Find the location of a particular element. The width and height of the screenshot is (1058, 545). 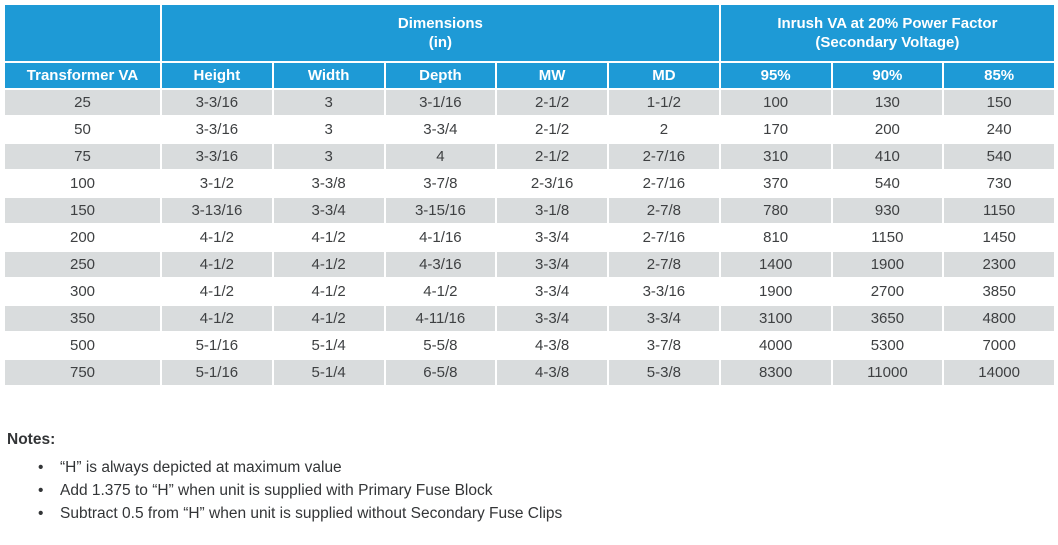

table-cell: 4 is located at coordinates (440, 156).